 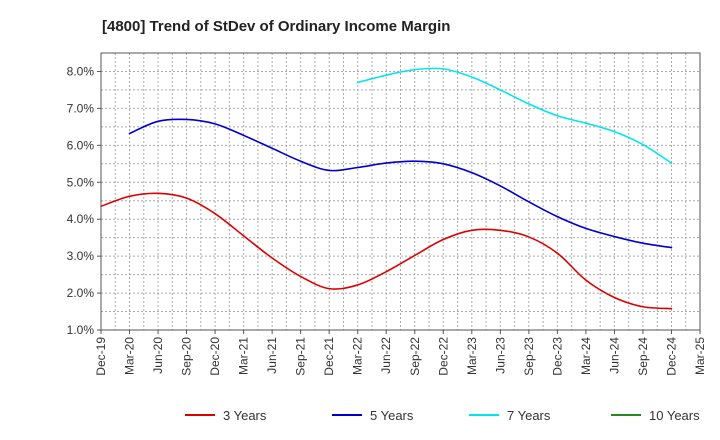 What do you see at coordinates (386, 355) in the screenshot?
I see `x-tick-label: Jun-22` at bounding box center [386, 355].